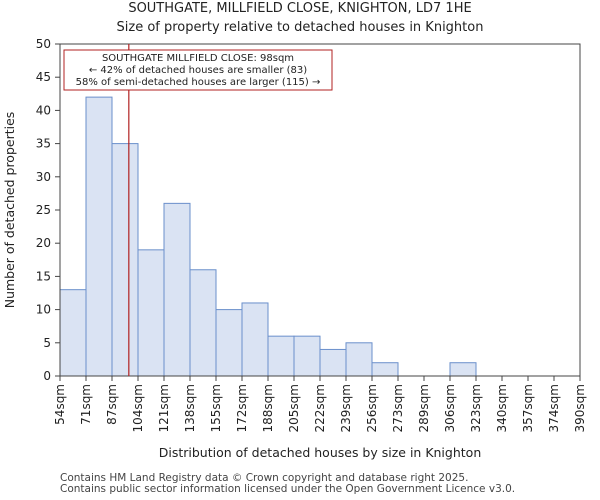 The width and height of the screenshot is (600, 500). Describe the element at coordinates (60, 404) in the screenshot. I see `x-tick-label: 54sqm` at that location.